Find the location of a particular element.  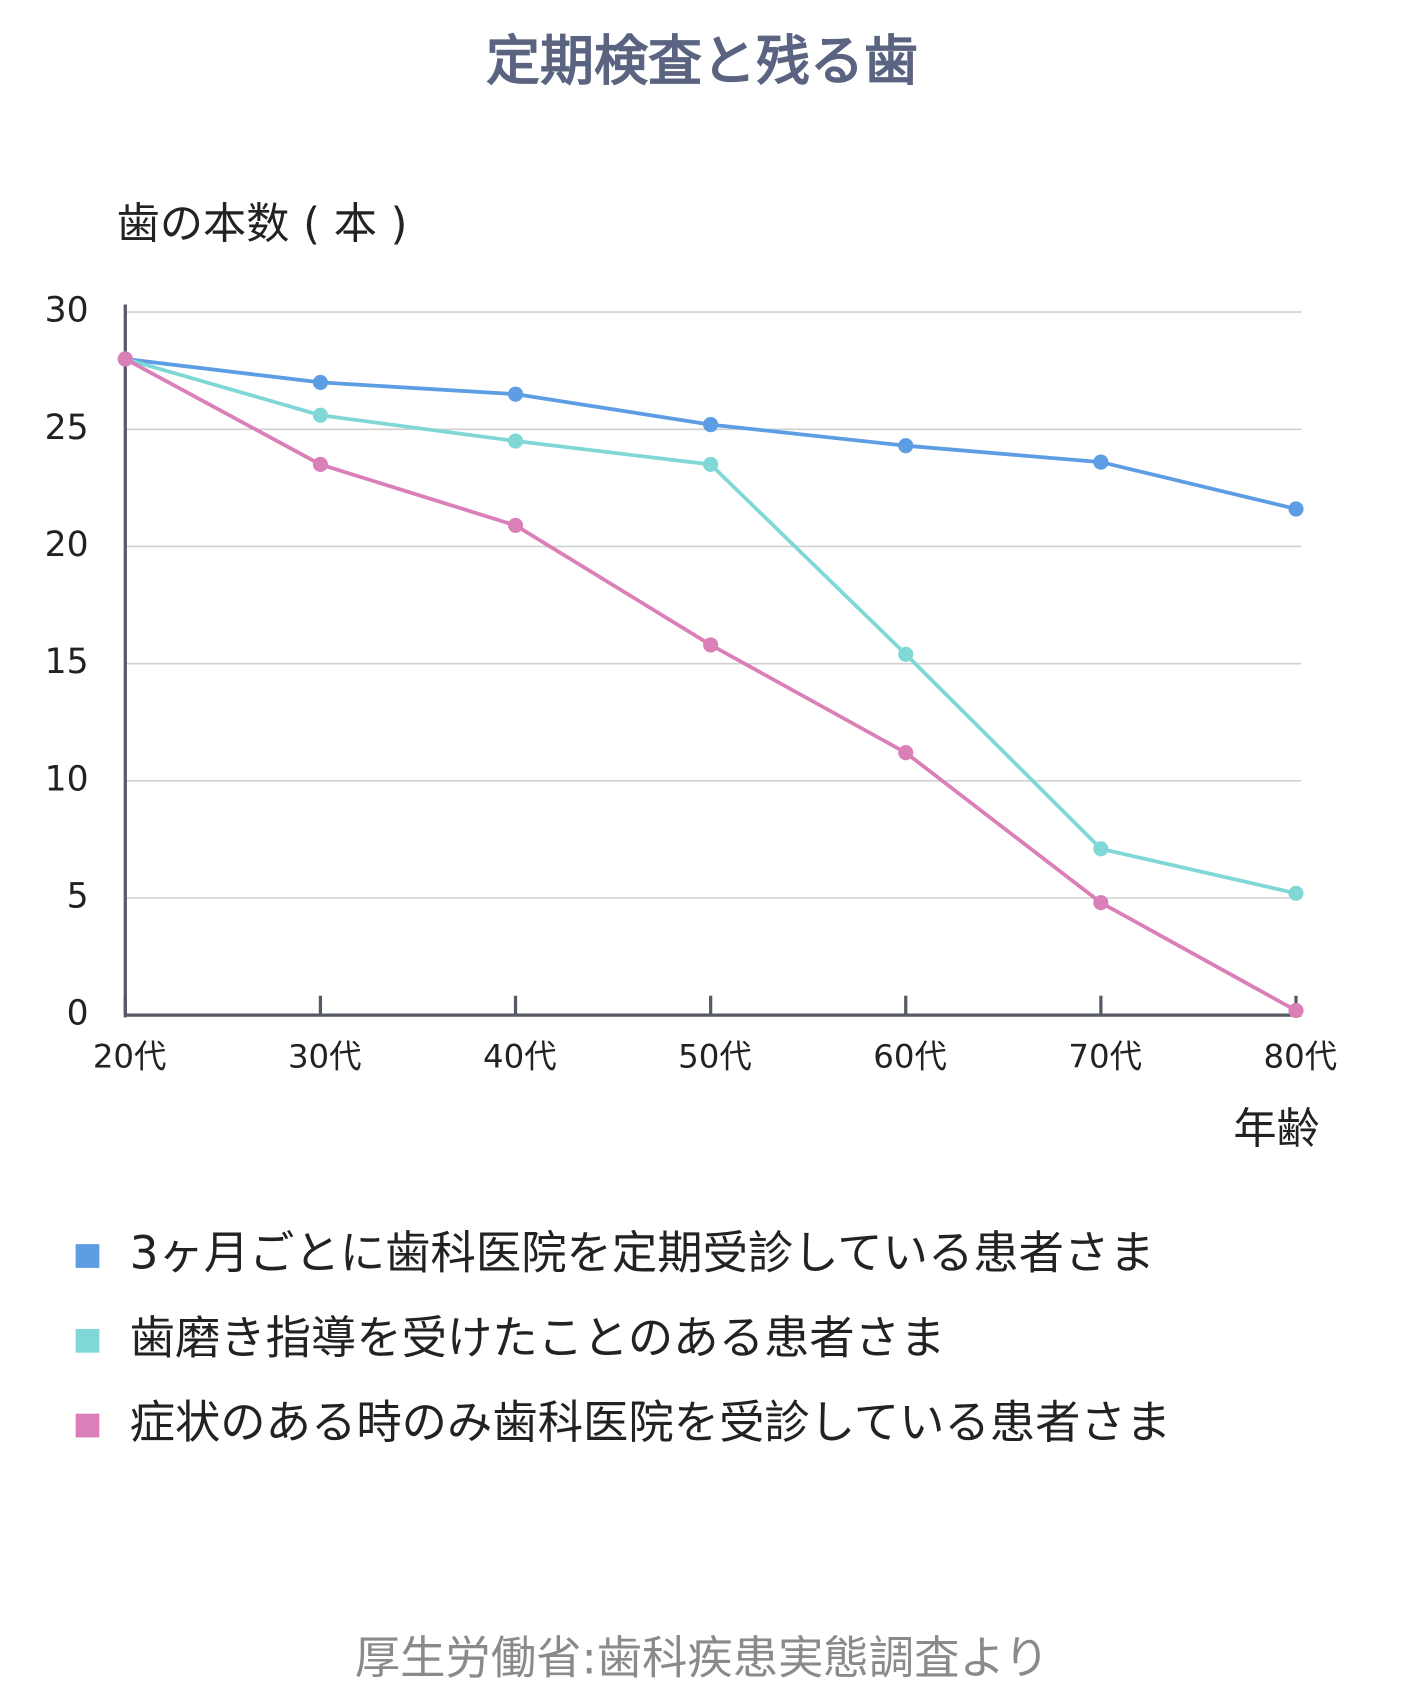

x-tick-label: 20代 is located at coordinates (130, 1056).